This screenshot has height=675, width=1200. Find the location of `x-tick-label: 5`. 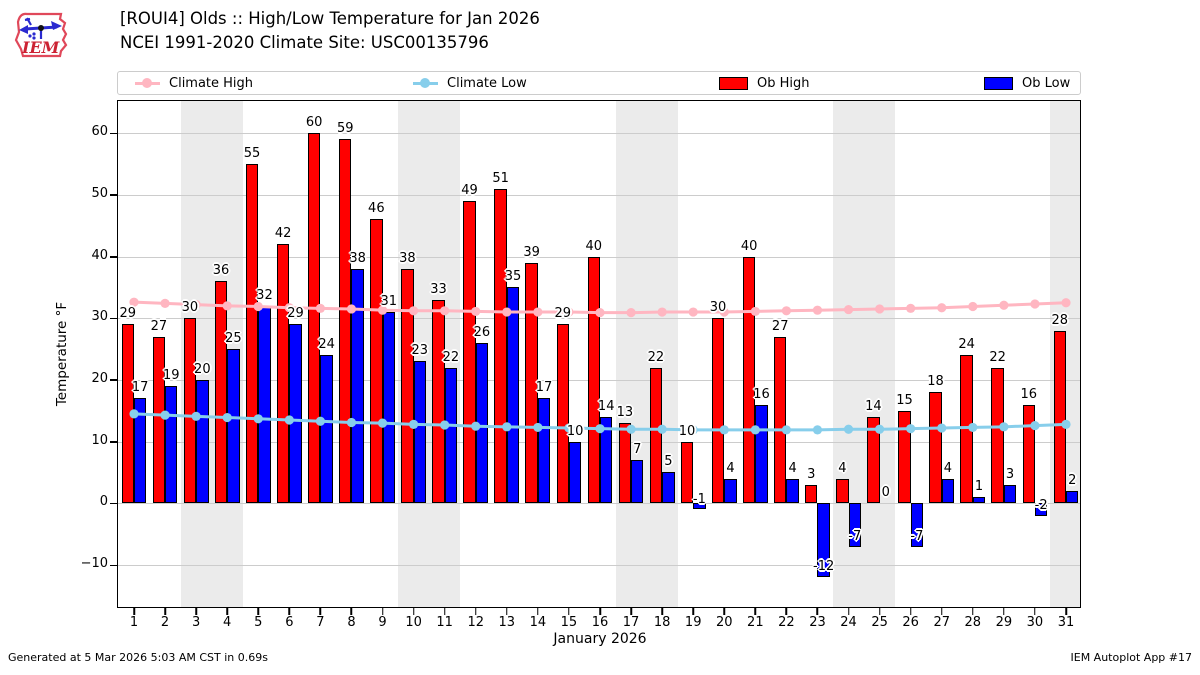

x-tick-label: 5 is located at coordinates (258, 622).